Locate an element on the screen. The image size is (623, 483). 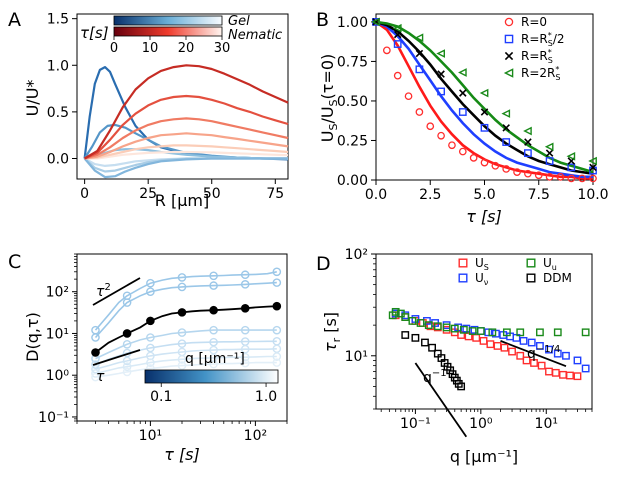
panel-b-xlabel: τ [s] is located at coordinates (484, 216).